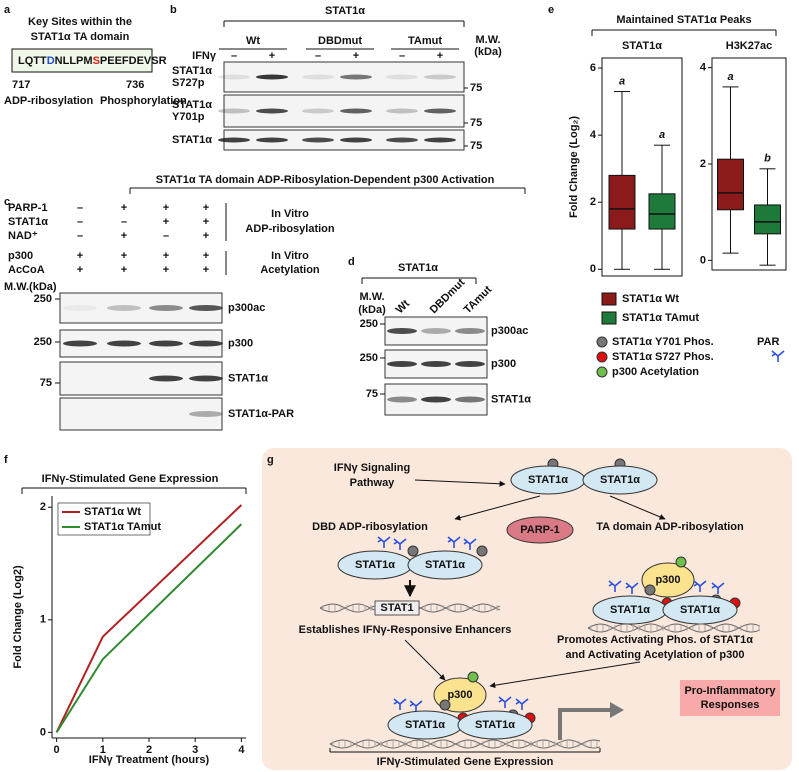  What do you see at coordinates (405, 630) in the screenshot?
I see `text: Establishes IFNγ-Responsive Enhancers` at bounding box center [405, 630].